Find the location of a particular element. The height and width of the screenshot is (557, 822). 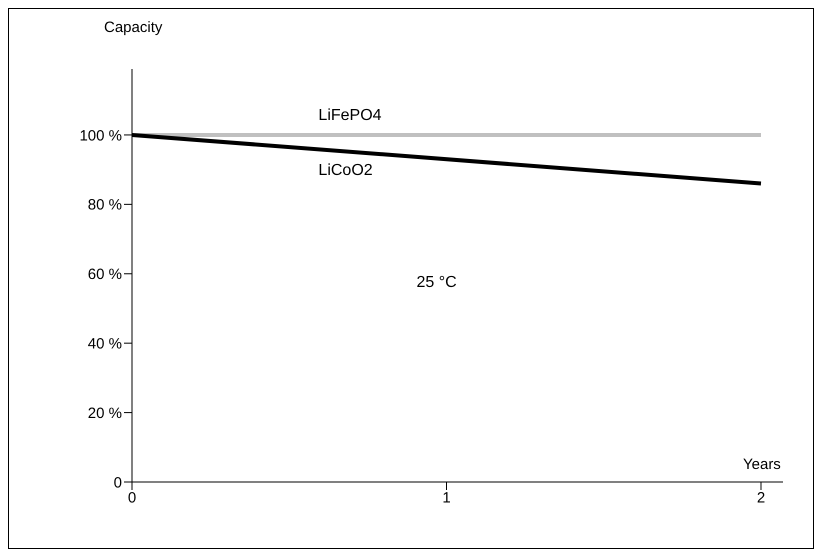

series-label: LiFePO4 is located at coordinates (350, 115).